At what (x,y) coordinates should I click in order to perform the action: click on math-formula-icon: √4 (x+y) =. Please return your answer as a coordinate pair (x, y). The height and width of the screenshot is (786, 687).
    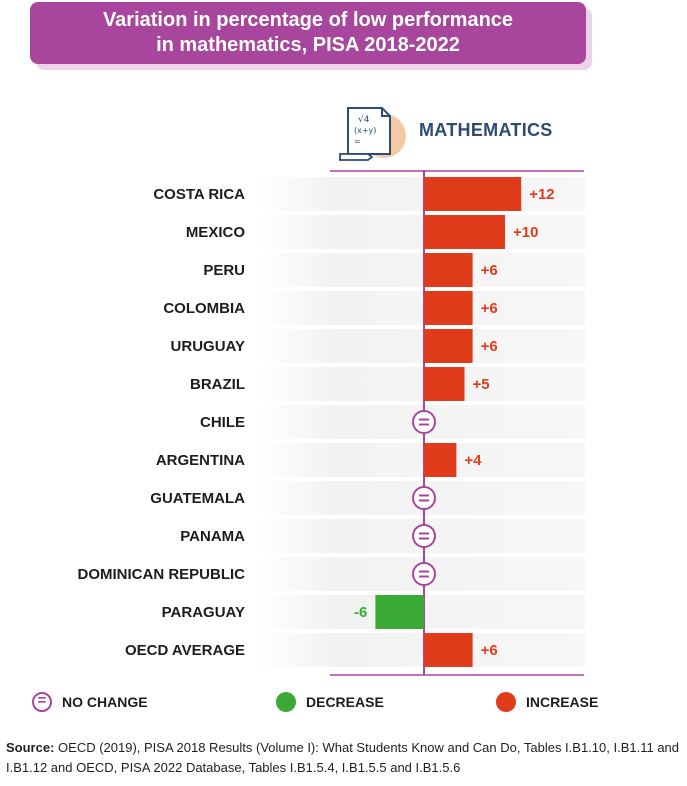
    Looking at the image, I should click on (372, 134).